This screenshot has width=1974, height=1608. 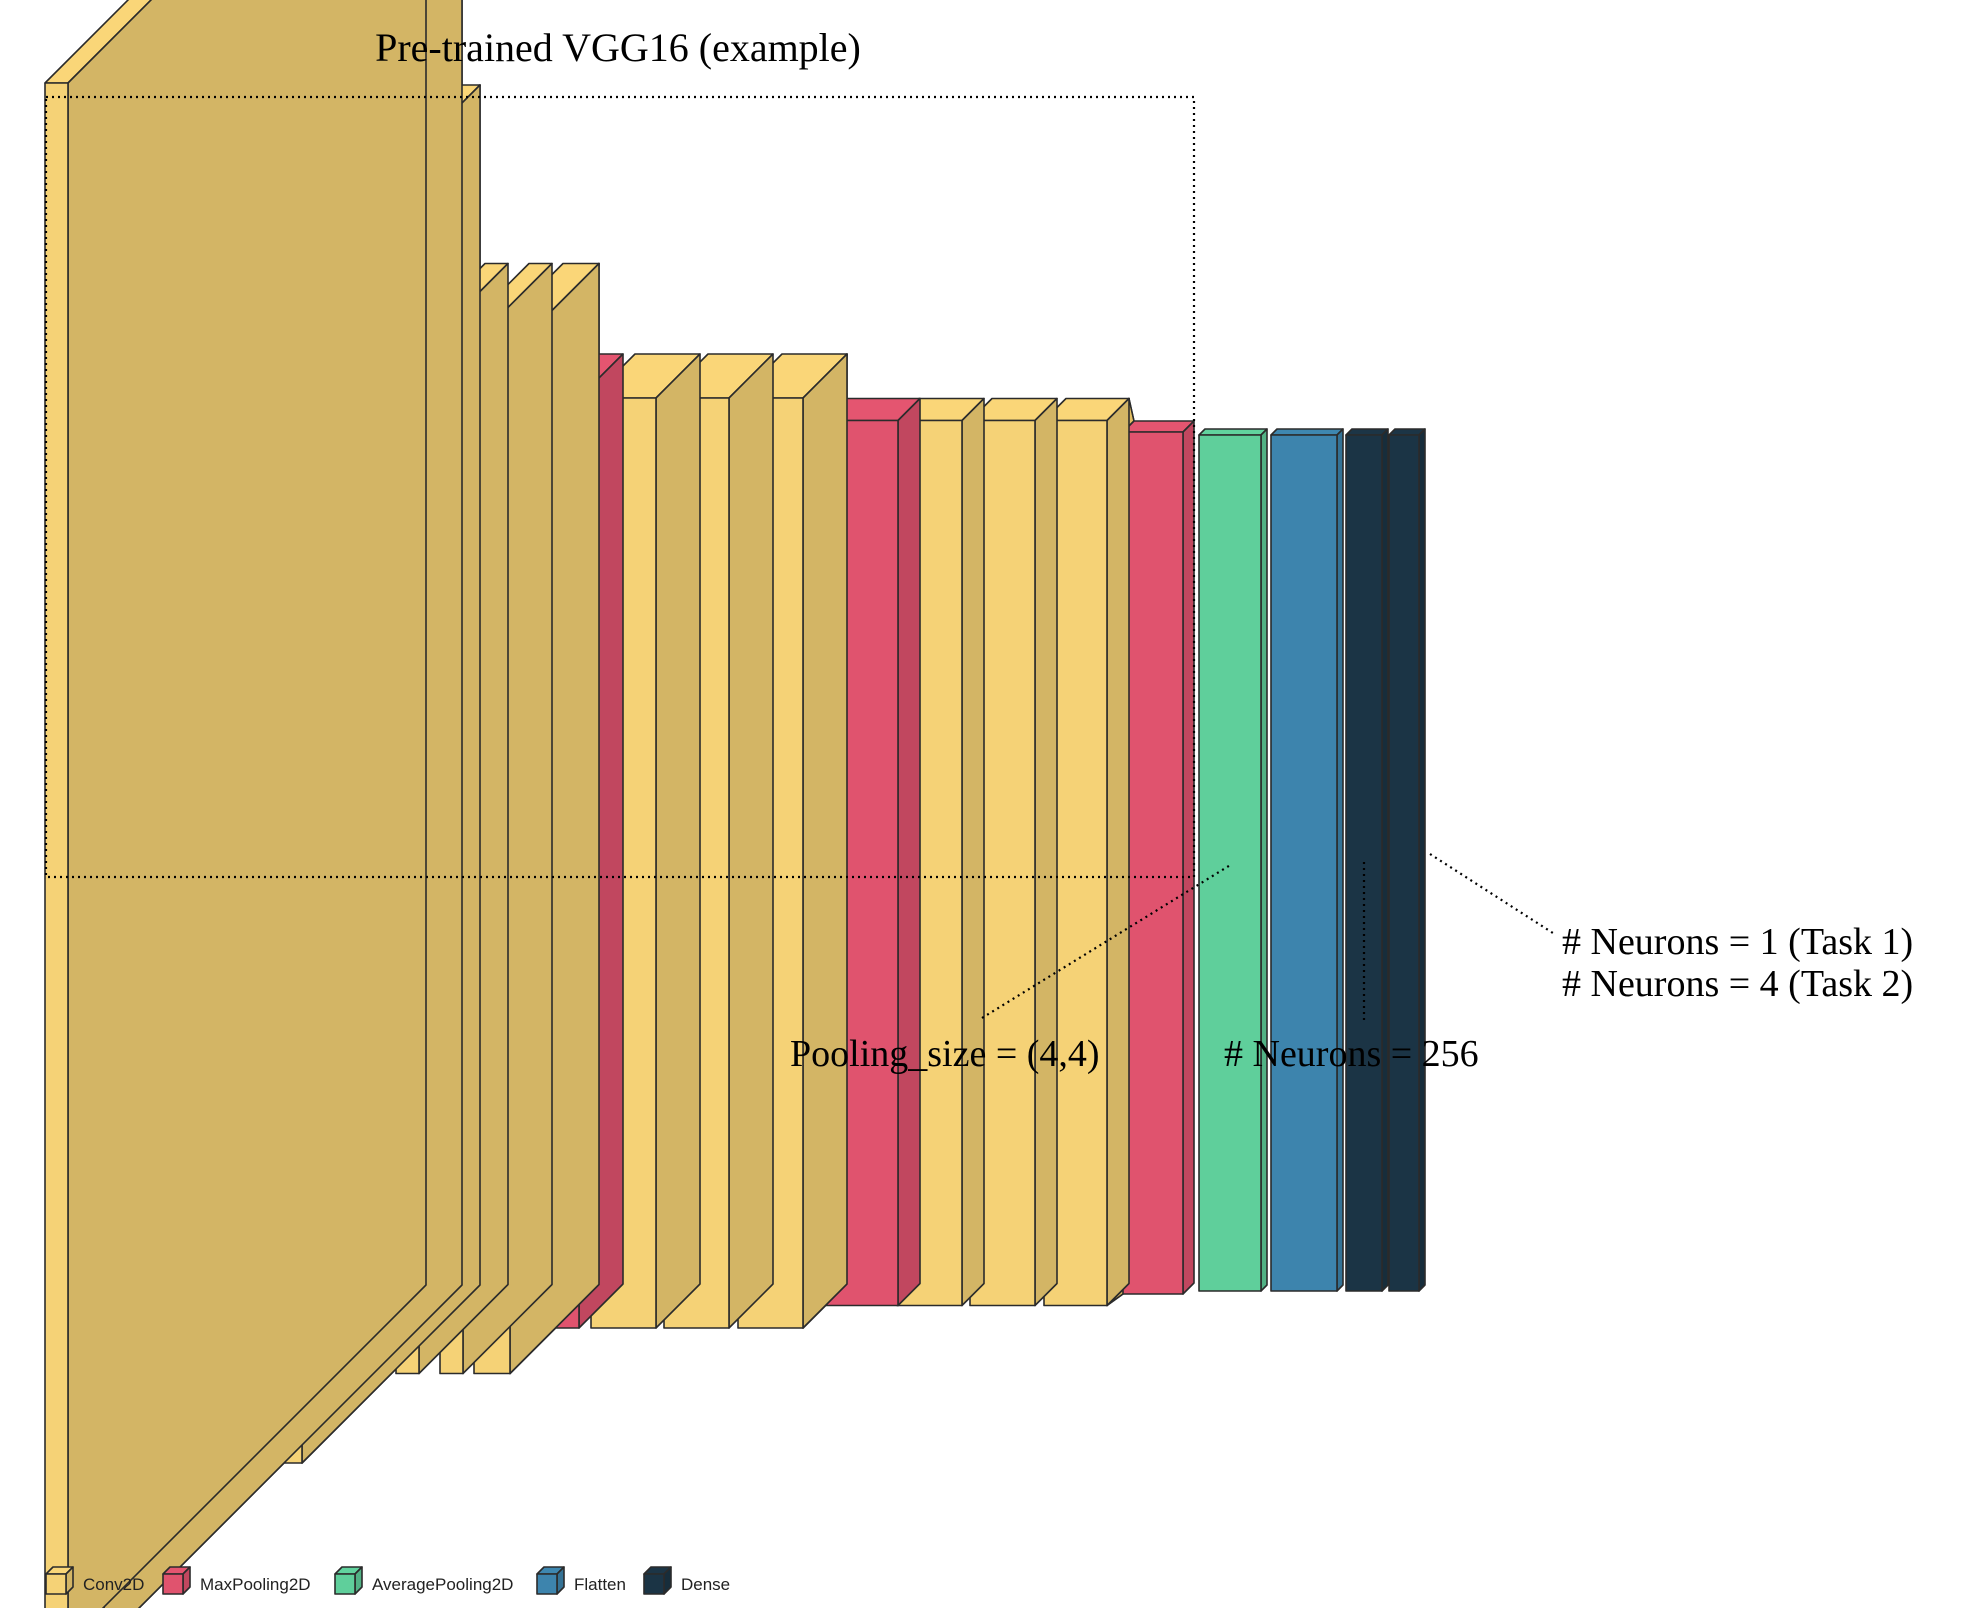 I want to click on legend-item-flatten: Flatten, so click(x=581, y=1580).